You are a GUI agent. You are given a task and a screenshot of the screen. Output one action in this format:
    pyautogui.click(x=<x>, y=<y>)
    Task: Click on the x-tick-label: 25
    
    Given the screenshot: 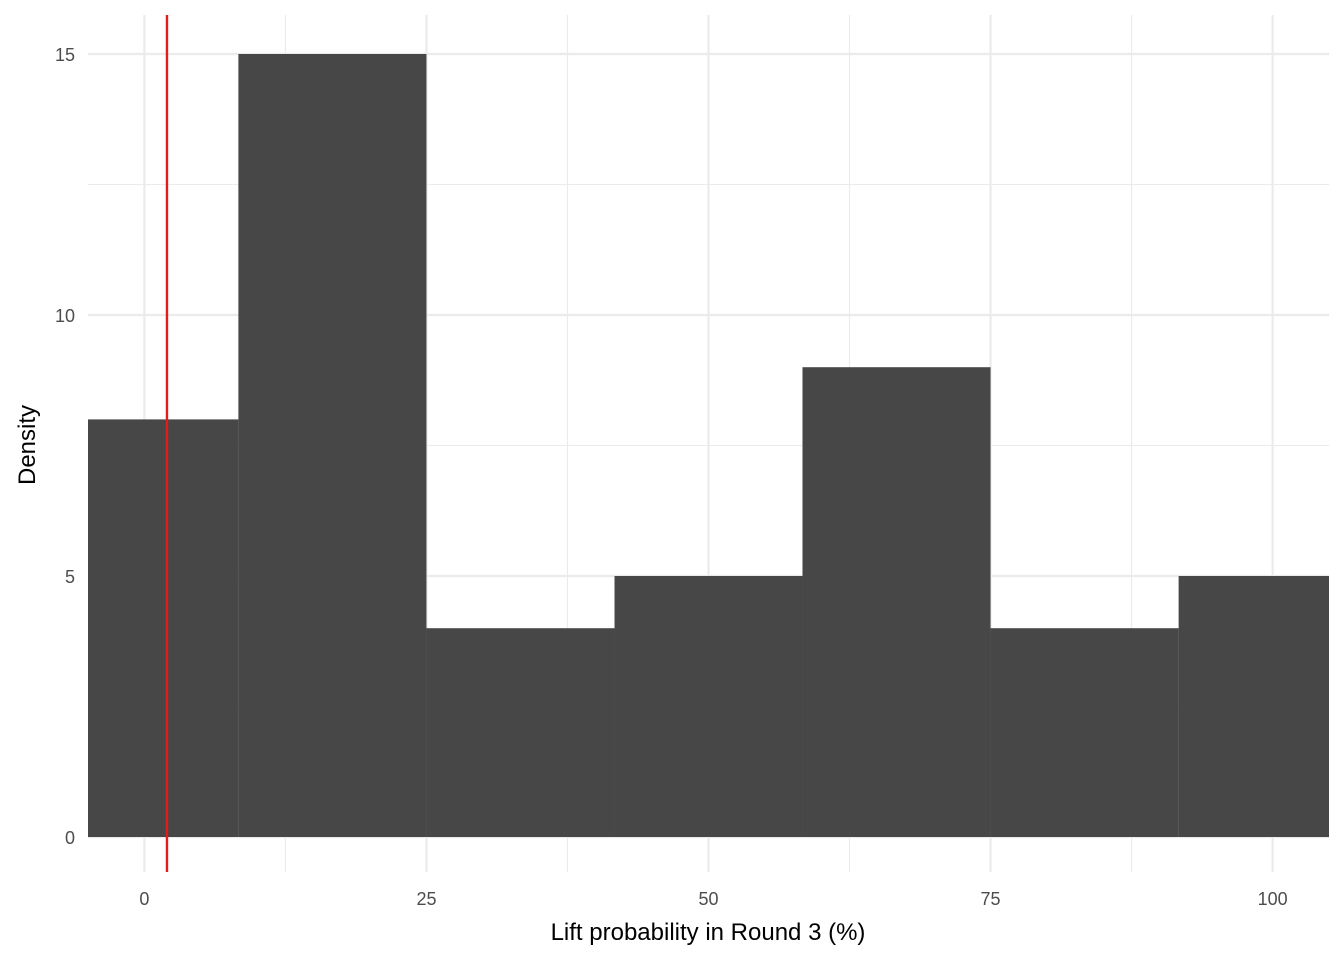 What is the action you would take?
    pyautogui.click(x=426, y=899)
    